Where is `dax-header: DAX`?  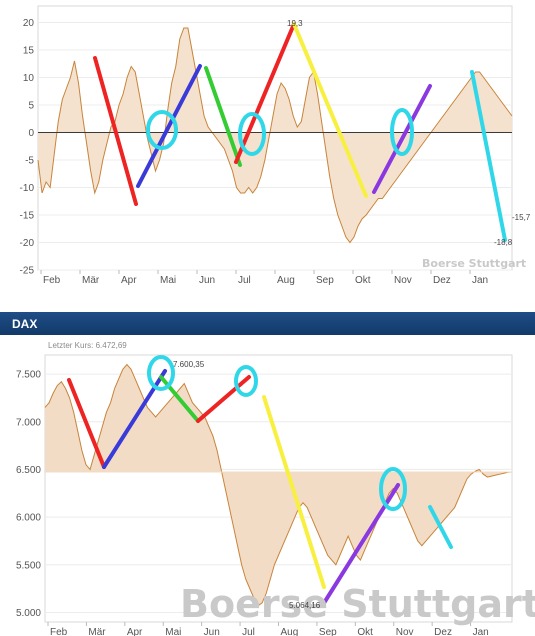
dax-header: DAX is located at coordinates (267, 323).